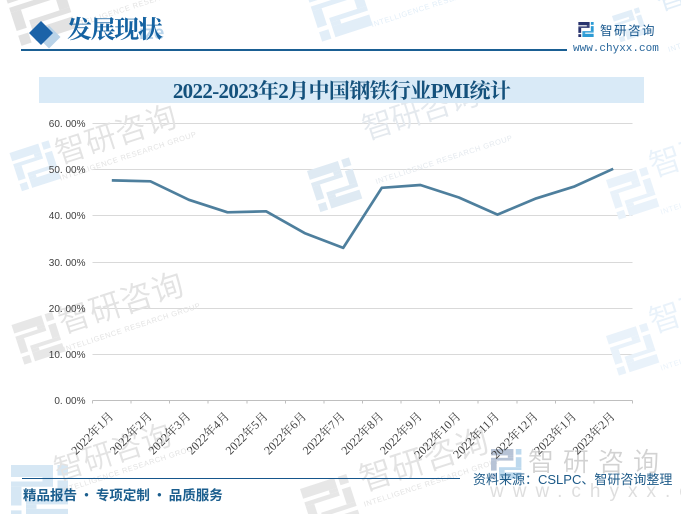 This screenshot has width=681, height=514. I want to click on svg-text: 10. 00%, so click(67, 355).